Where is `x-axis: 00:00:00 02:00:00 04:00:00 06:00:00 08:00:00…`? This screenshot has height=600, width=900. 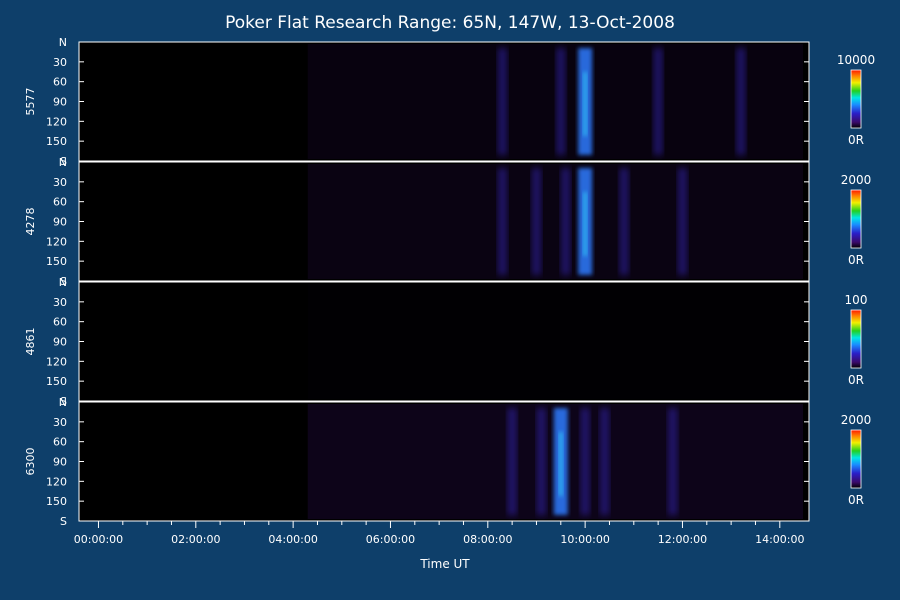 x-axis: 00:00:00 02:00:00 04:00:00 06:00:00 08:00:00… is located at coordinates (439, 533).